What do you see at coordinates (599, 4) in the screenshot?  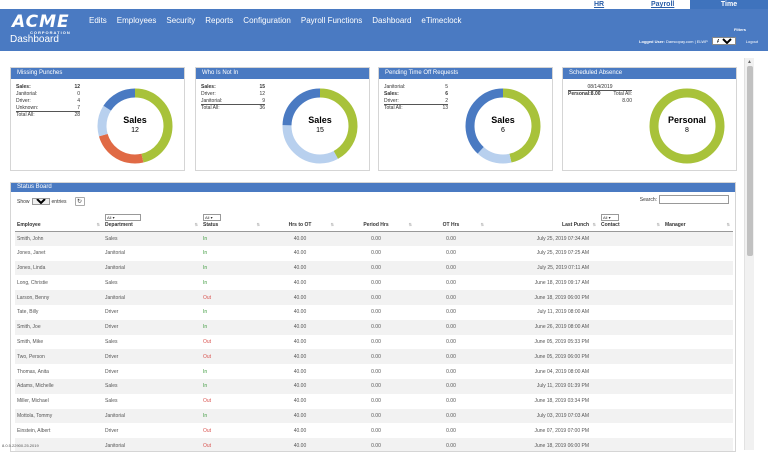 I see `tab-hr: HR` at bounding box center [599, 4].